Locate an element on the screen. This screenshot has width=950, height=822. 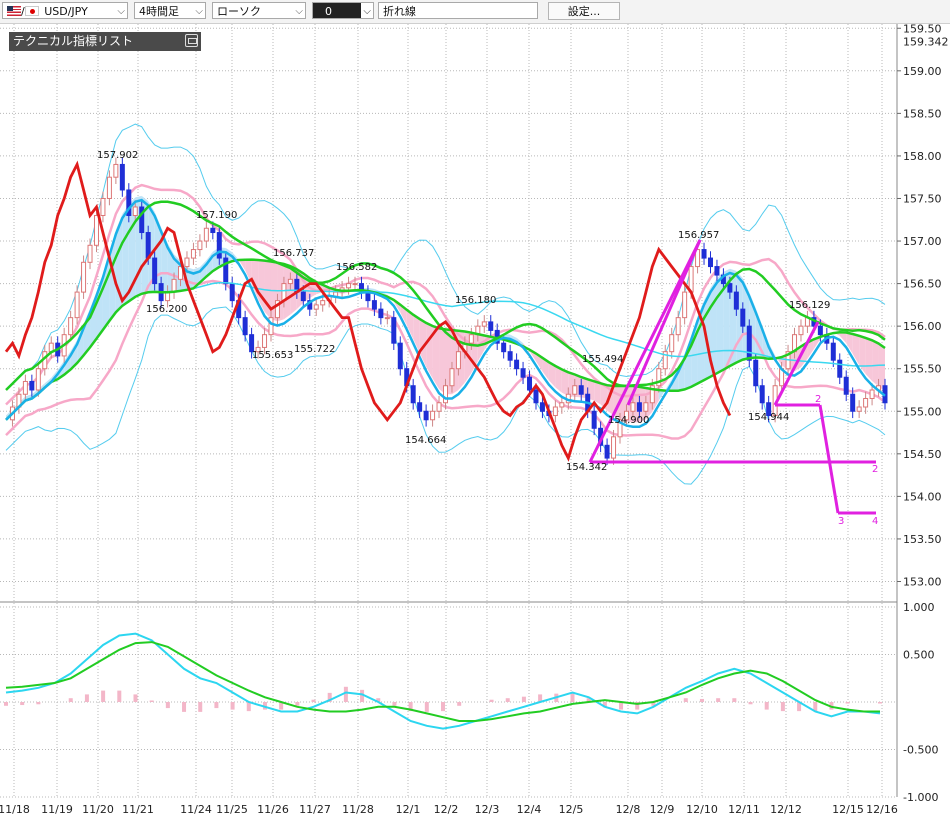
us-flag-icon is located at coordinates (14, 11).